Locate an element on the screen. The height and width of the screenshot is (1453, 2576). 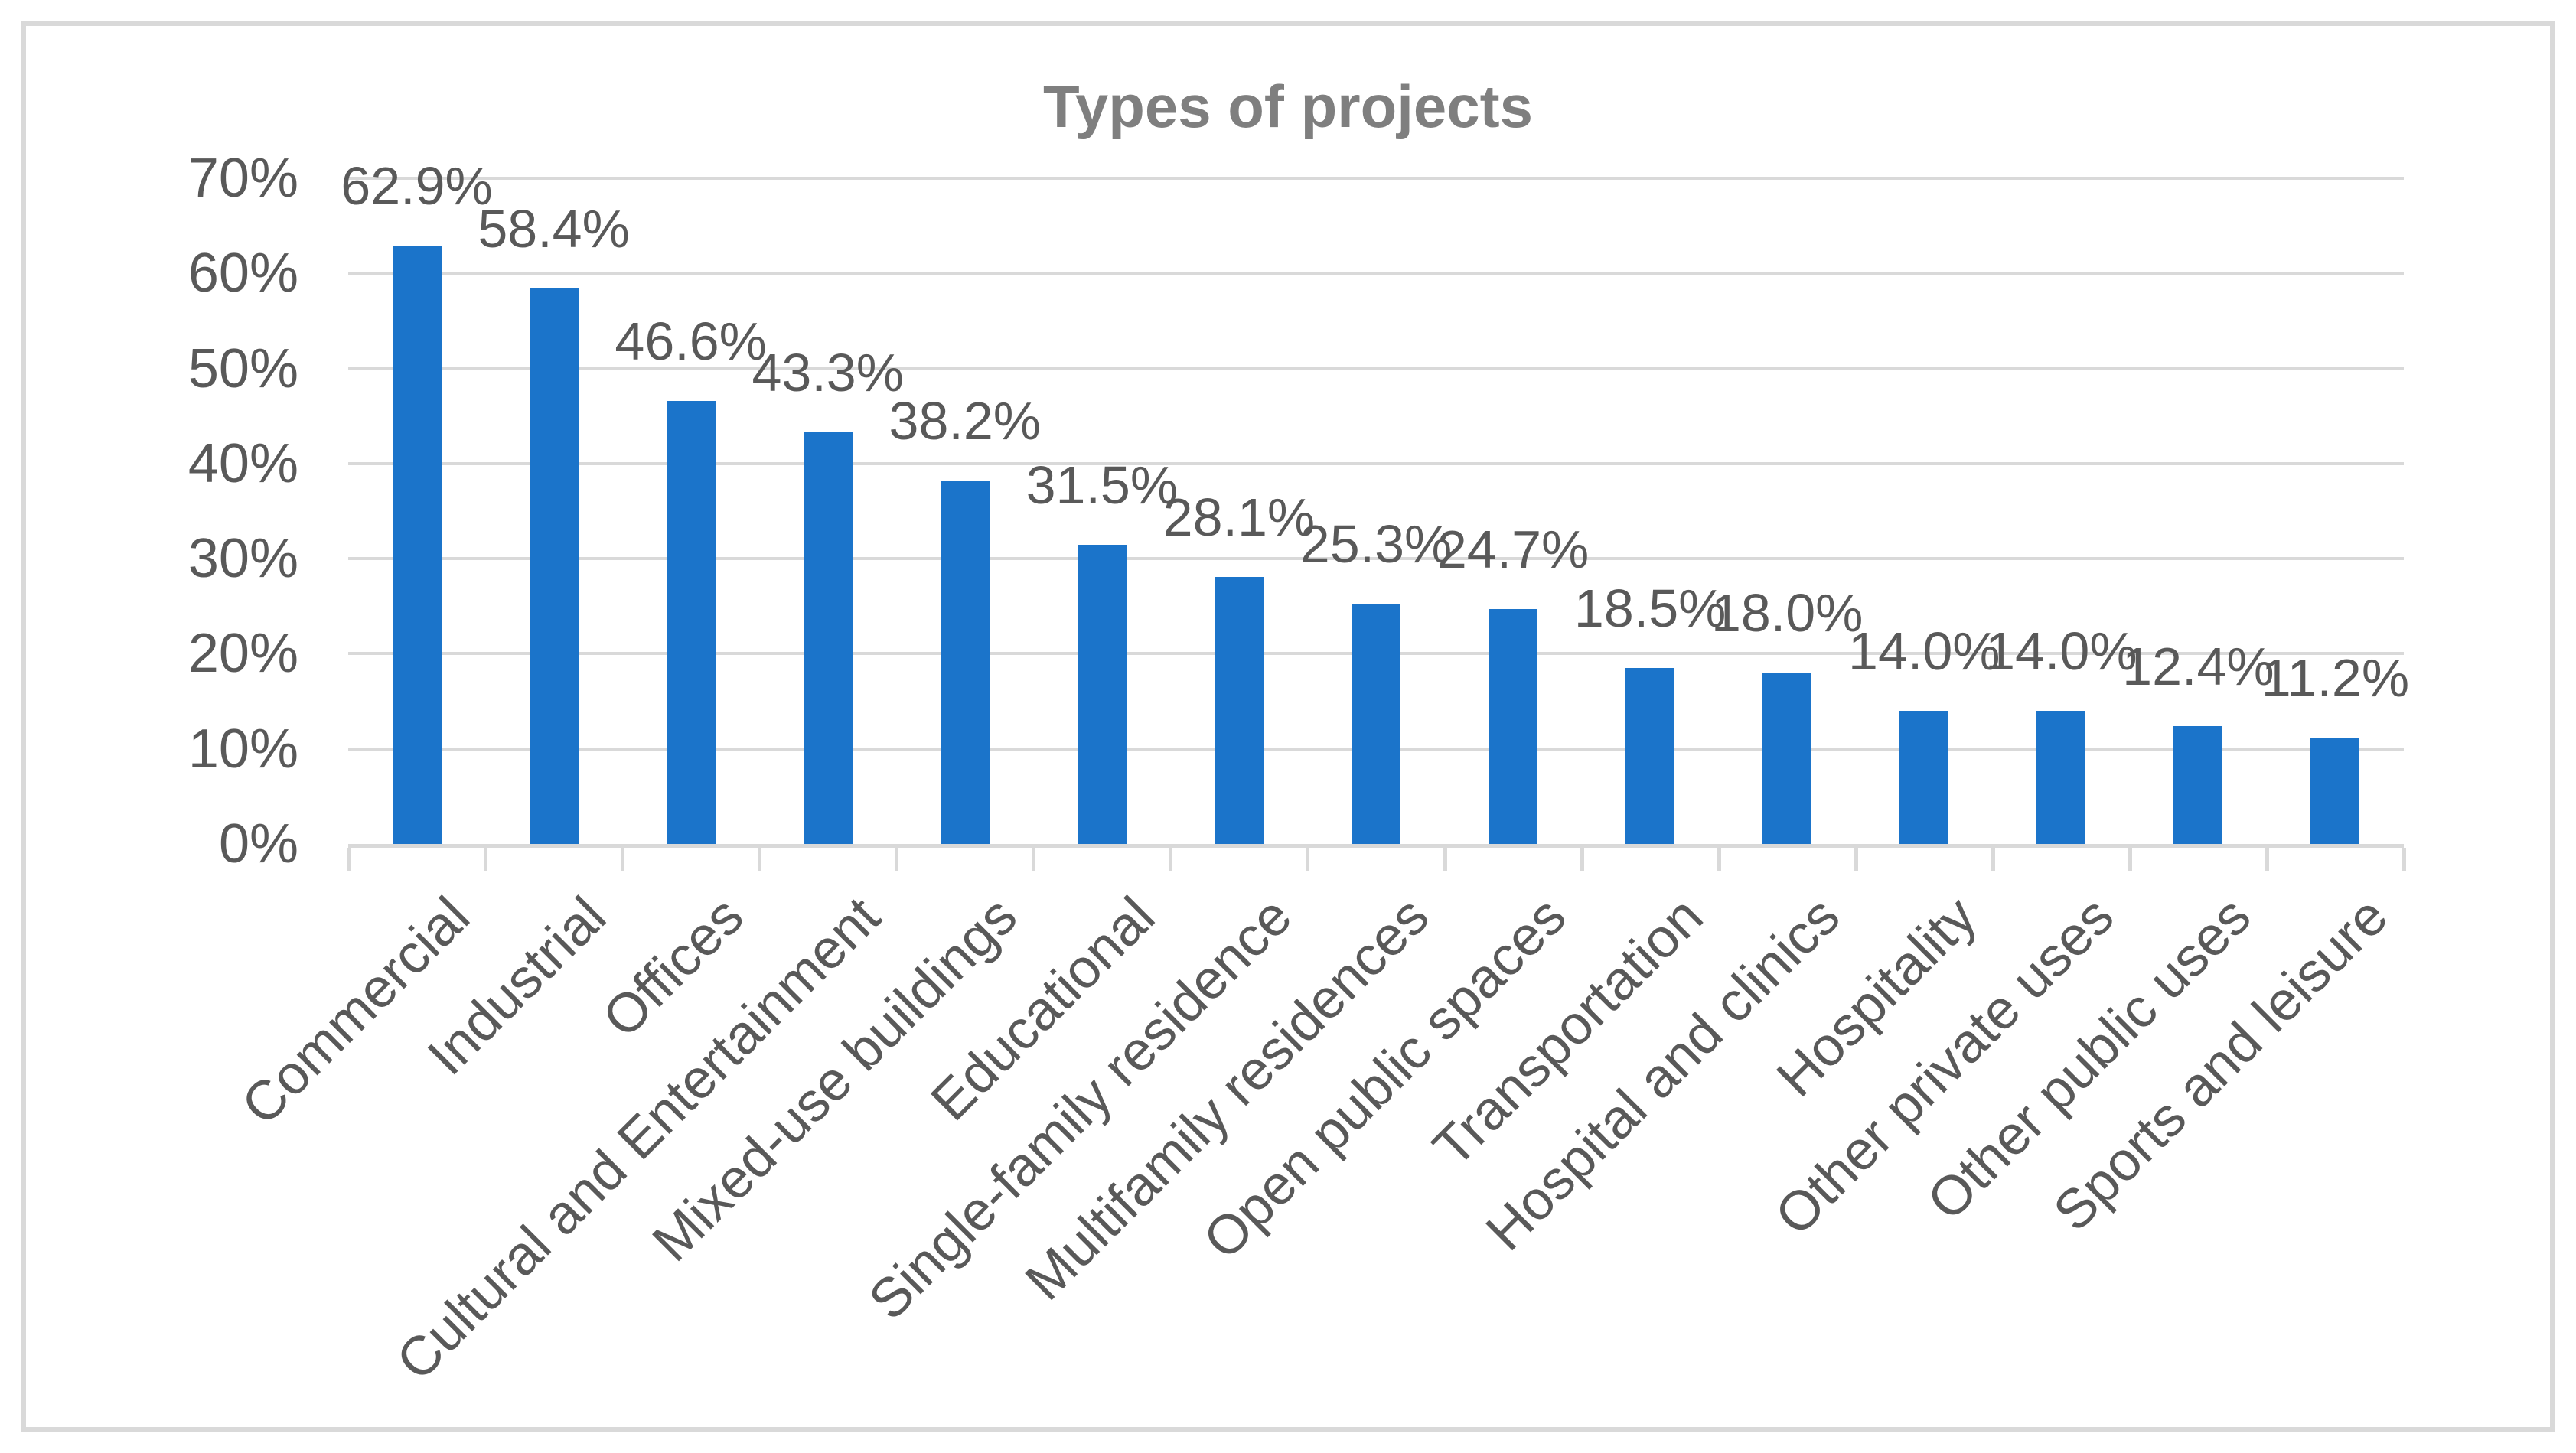
y-axis-tick-label: 10% is located at coordinates (242, 749).